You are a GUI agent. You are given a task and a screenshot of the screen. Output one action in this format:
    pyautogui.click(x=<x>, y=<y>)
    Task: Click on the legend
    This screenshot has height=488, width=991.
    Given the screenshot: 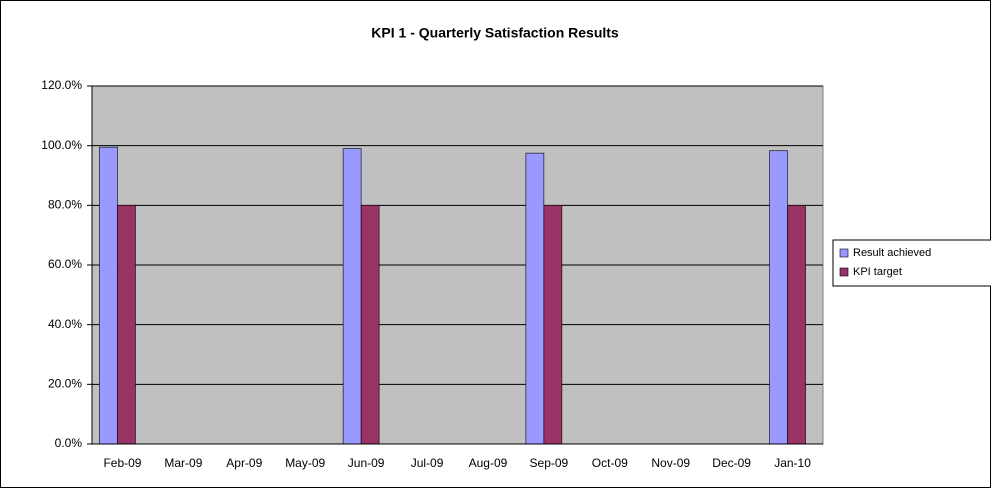 What is the action you would take?
    pyautogui.click(x=911, y=263)
    